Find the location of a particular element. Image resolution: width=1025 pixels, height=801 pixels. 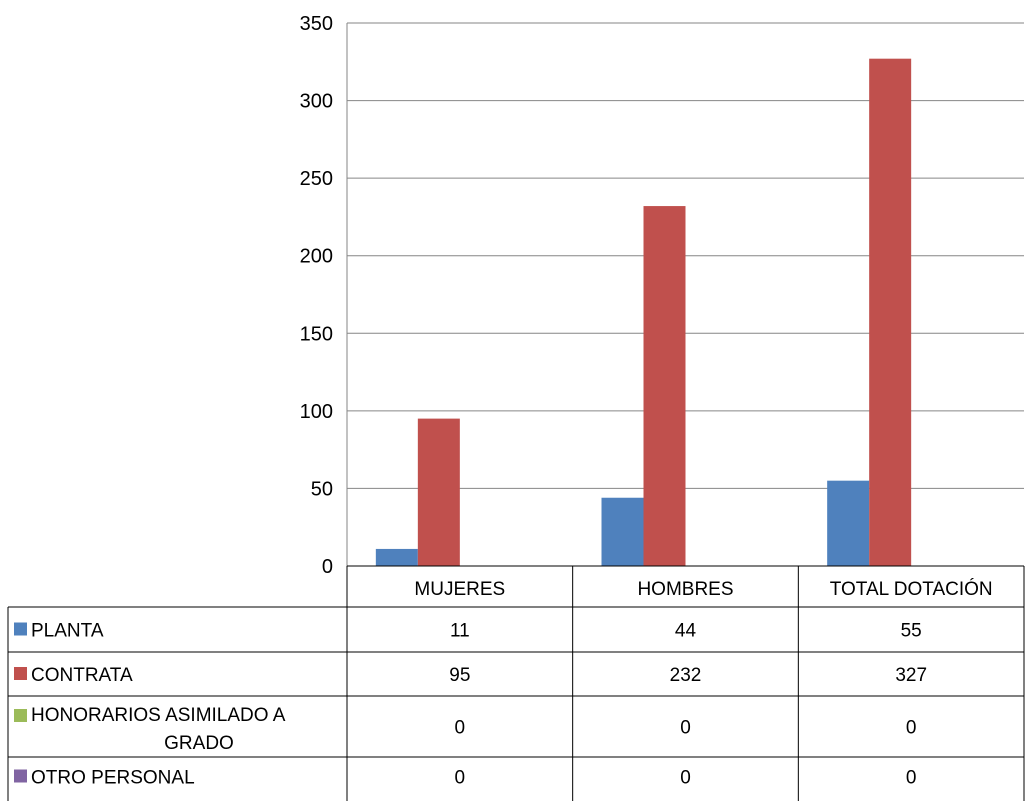

y-tick-label: 250 is located at coordinates (316, 179).